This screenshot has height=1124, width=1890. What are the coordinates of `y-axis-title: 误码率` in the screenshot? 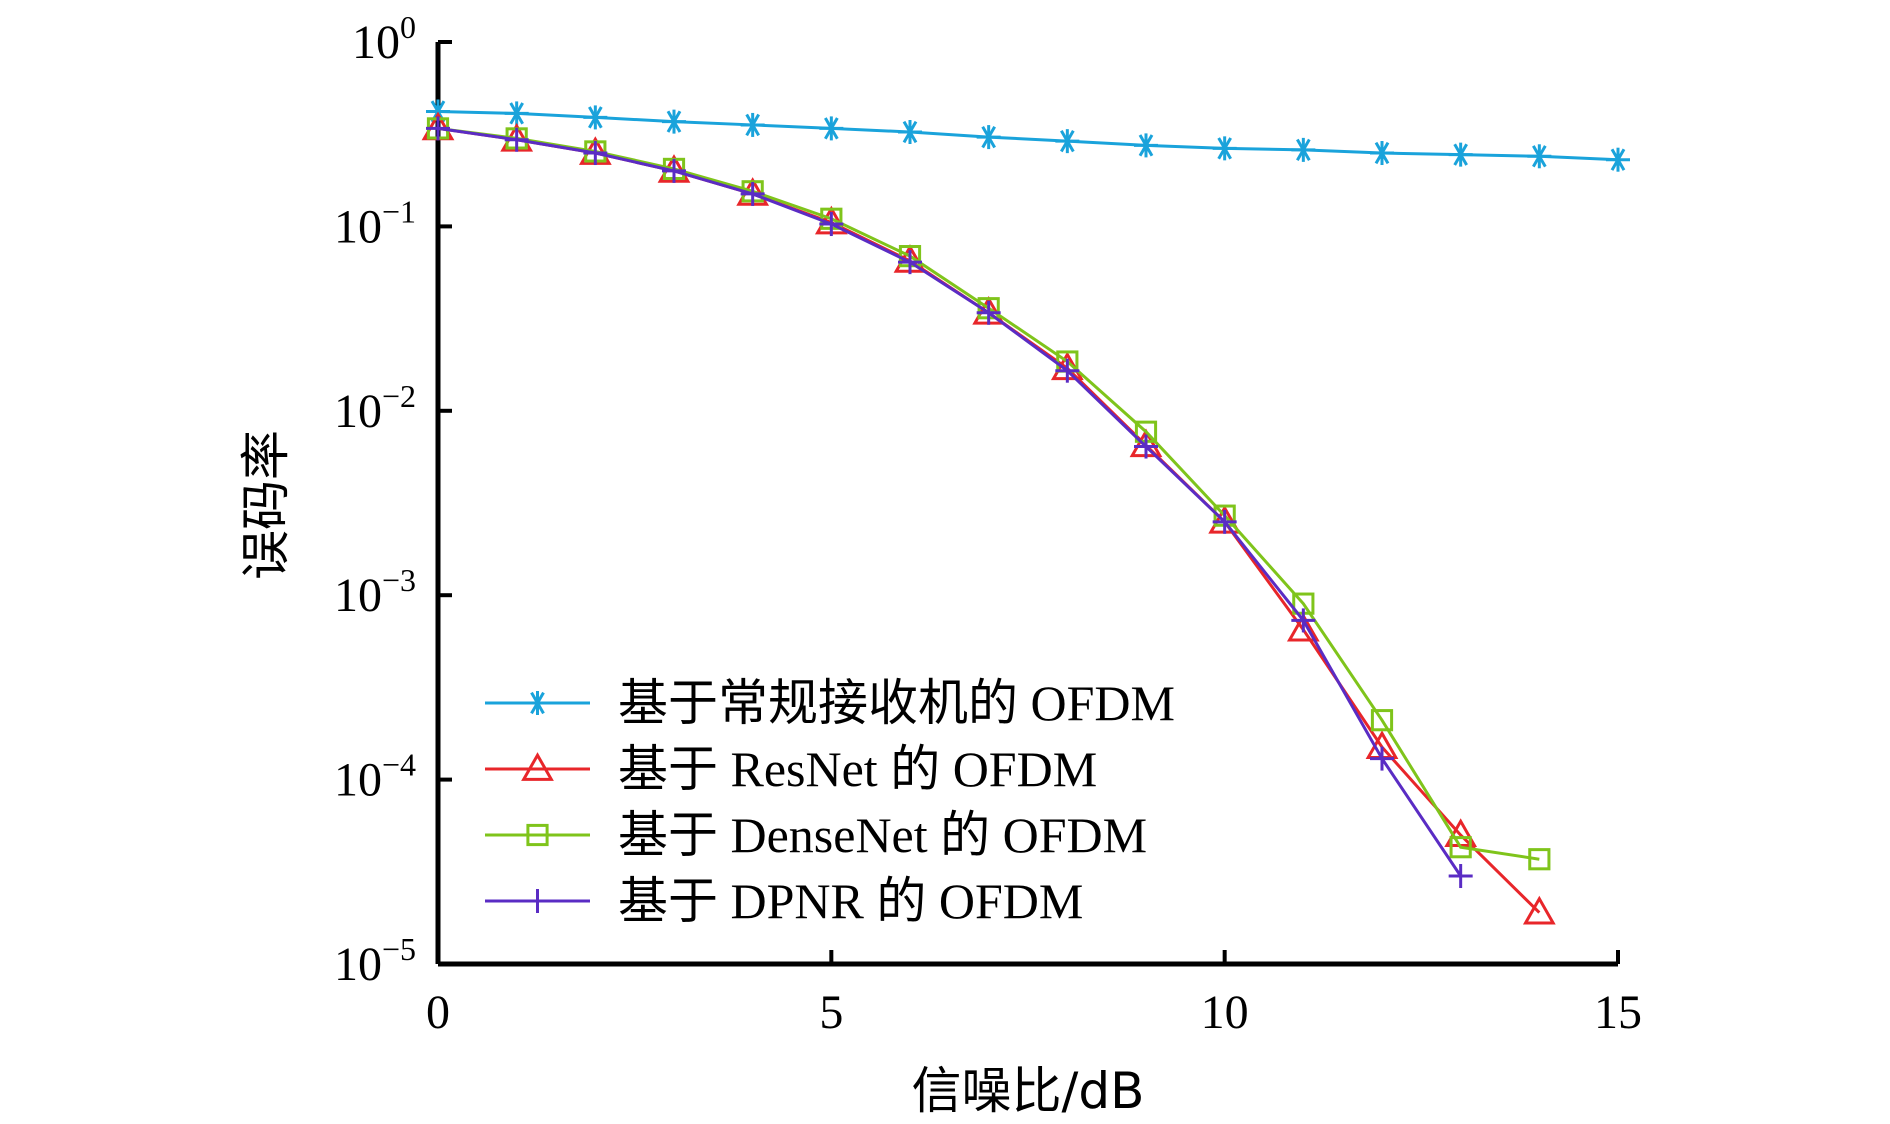 It's located at (266, 505).